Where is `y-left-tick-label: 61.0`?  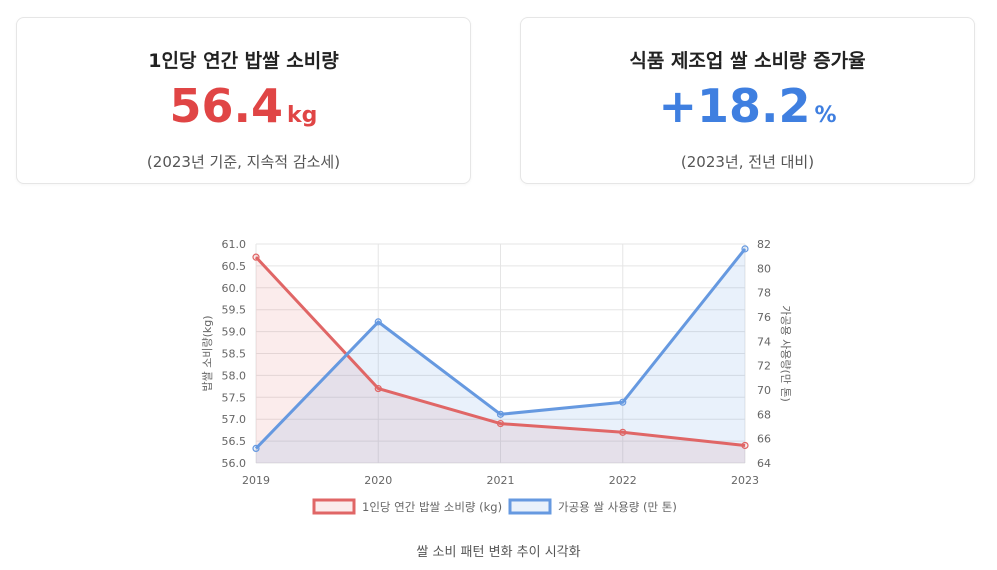 y-left-tick-label: 61.0 is located at coordinates (234, 244).